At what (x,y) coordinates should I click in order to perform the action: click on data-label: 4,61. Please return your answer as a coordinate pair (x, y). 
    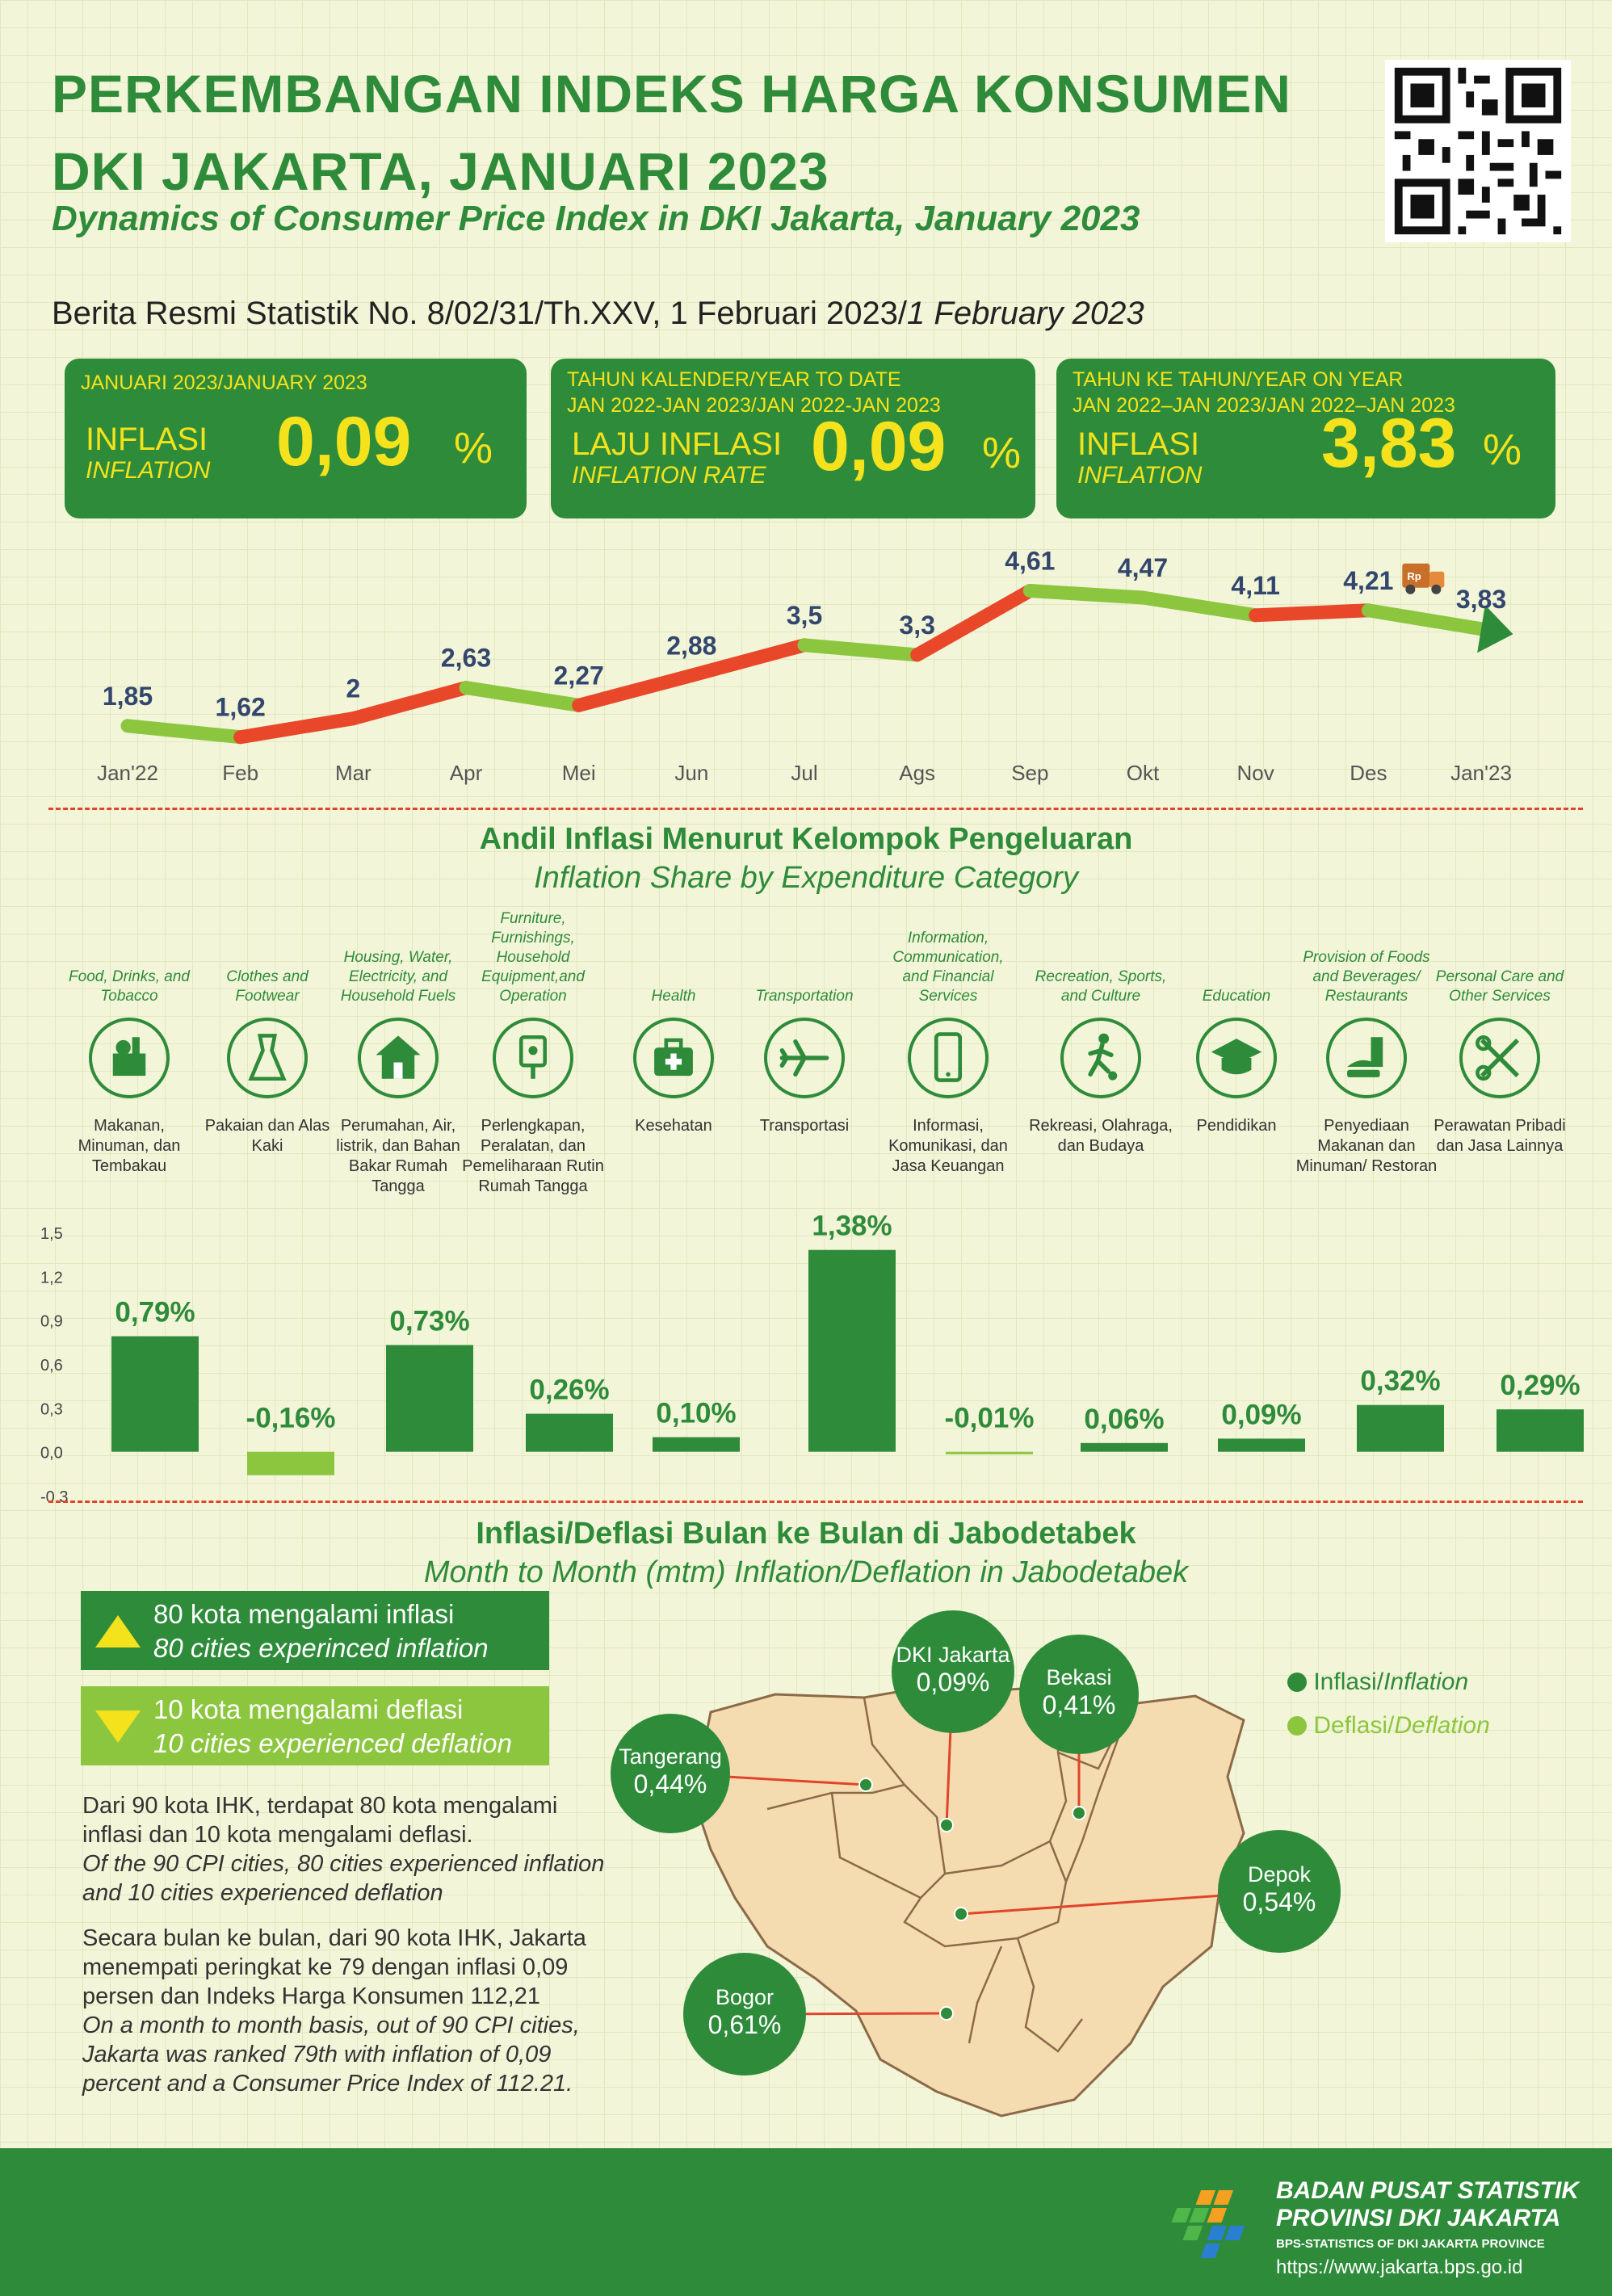
    Looking at the image, I should click on (1030, 561).